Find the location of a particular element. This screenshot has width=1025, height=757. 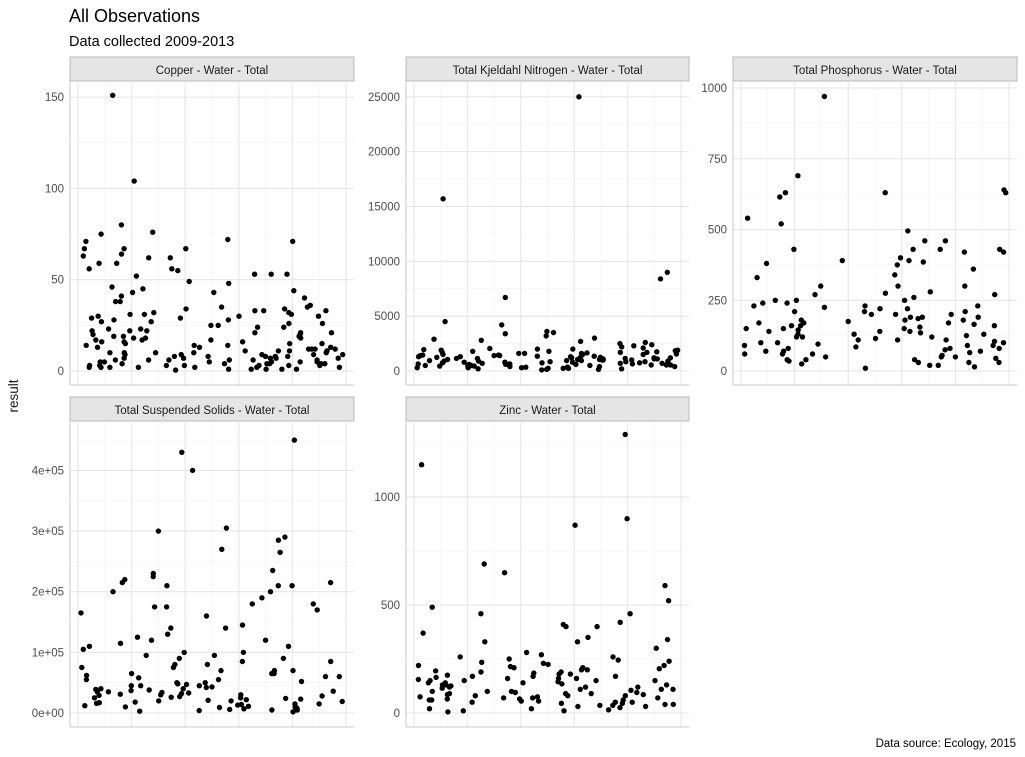

y-tick-label: 3e+05 is located at coordinates (48, 532).